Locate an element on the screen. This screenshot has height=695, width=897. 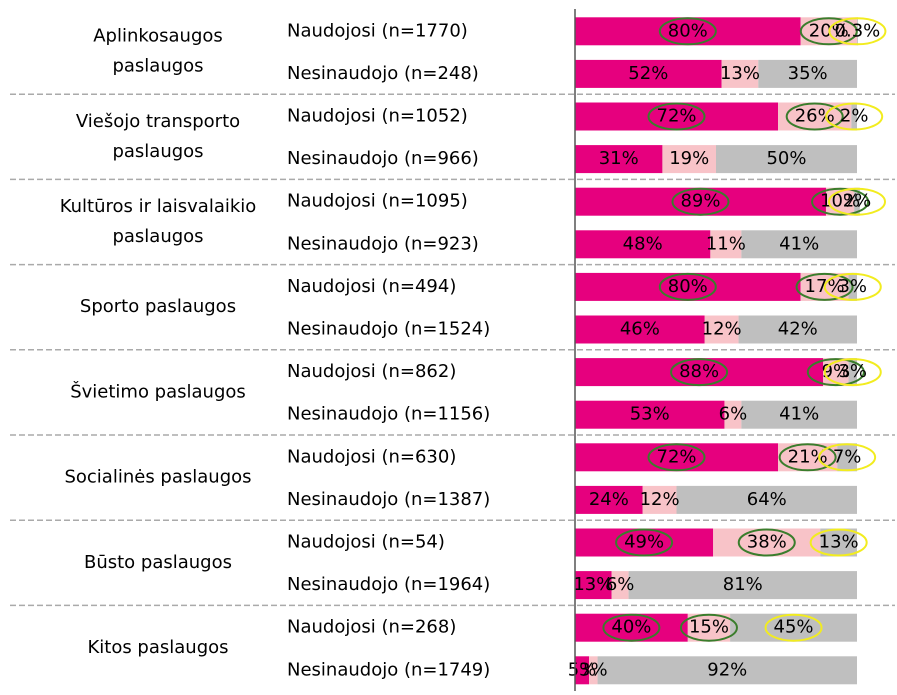
value-label: 7% is located at coordinates (847, 456).